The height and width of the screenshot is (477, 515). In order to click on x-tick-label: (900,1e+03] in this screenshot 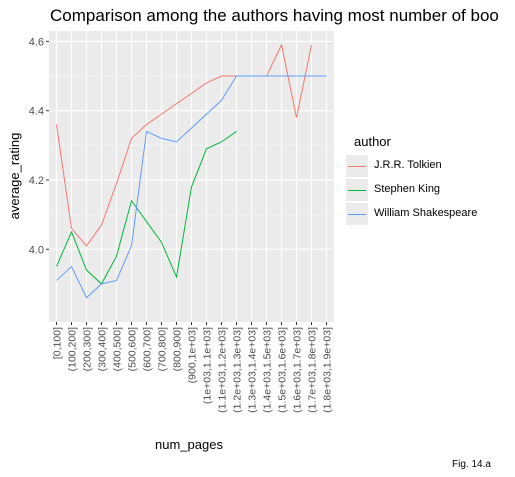, I will do `click(193, 355)`.